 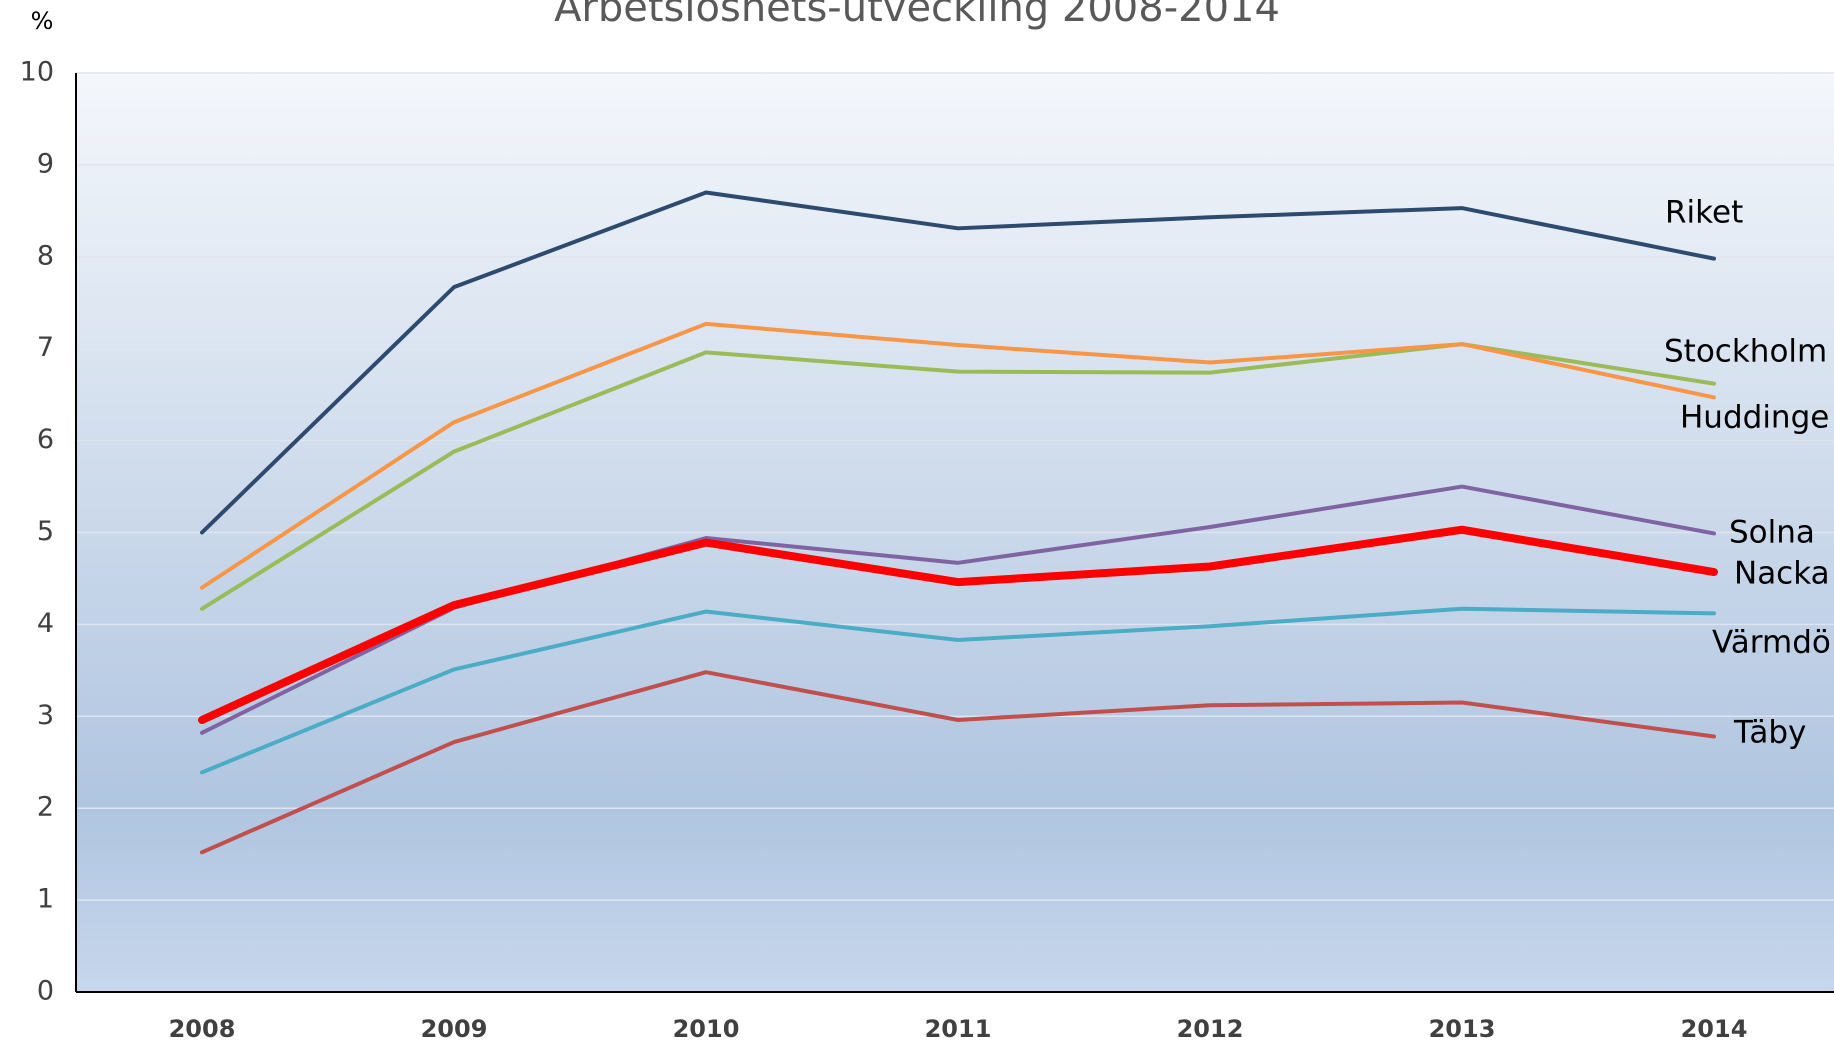 I want to click on x-tick-label: 2010, so click(x=706, y=1029).